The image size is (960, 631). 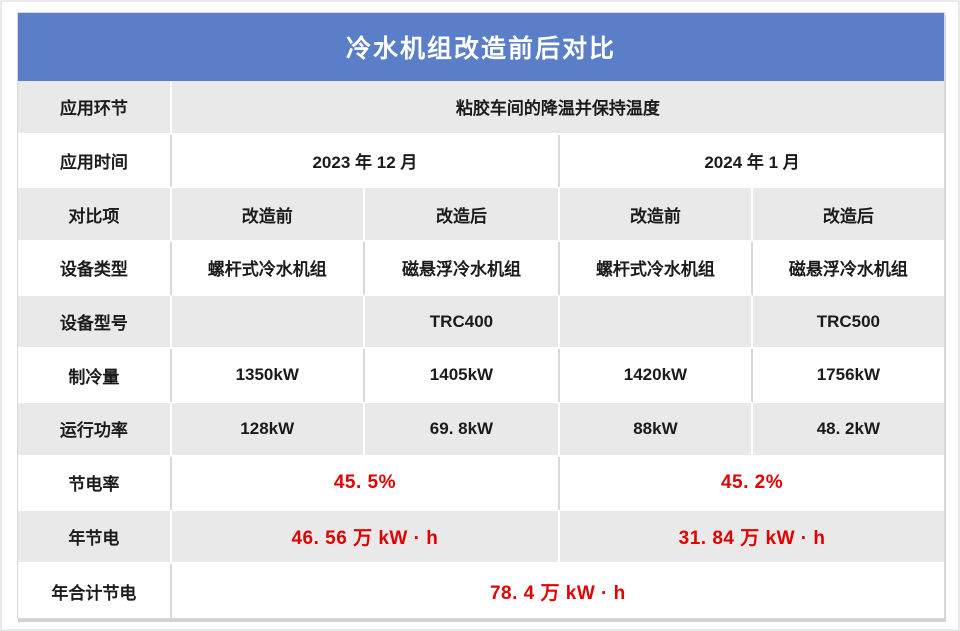 What do you see at coordinates (95, 430) in the screenshot?
I see `row-label: 运行功率` at bounding box center [95, 430].